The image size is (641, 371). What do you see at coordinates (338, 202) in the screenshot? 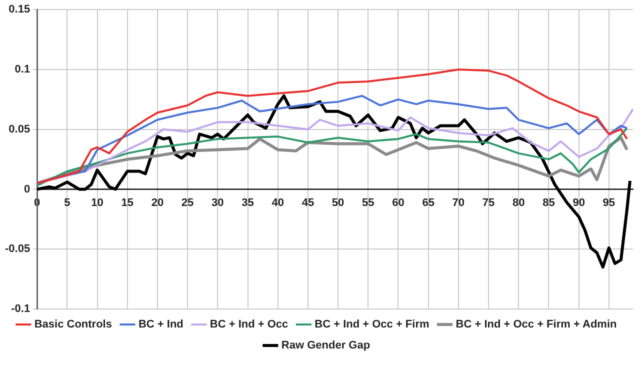
I see `x-tick-label: 50` at bounding box center [338, 202].